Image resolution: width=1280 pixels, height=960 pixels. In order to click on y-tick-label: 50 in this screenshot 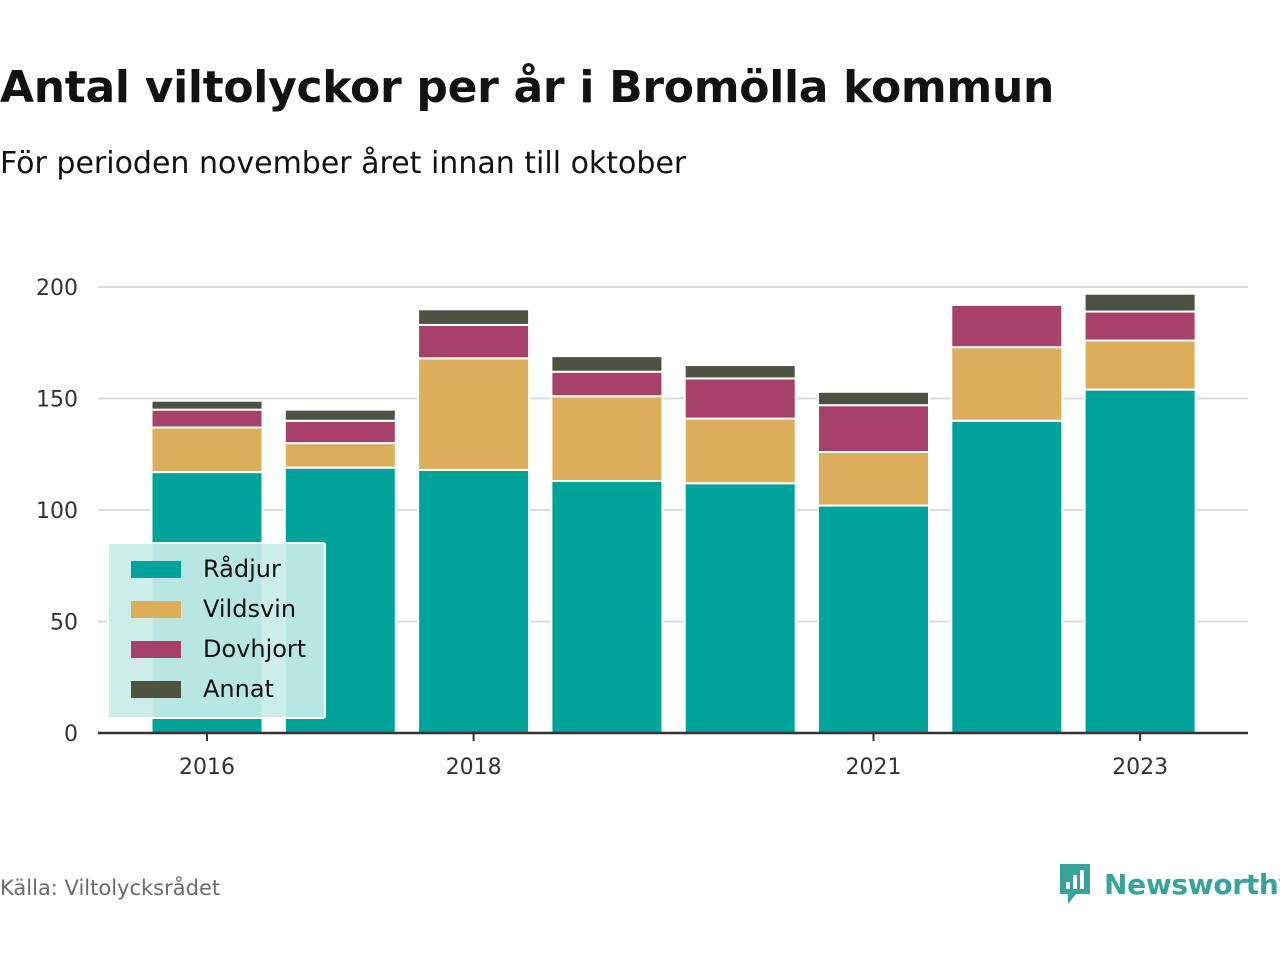, I will do `click(64, 623)`.